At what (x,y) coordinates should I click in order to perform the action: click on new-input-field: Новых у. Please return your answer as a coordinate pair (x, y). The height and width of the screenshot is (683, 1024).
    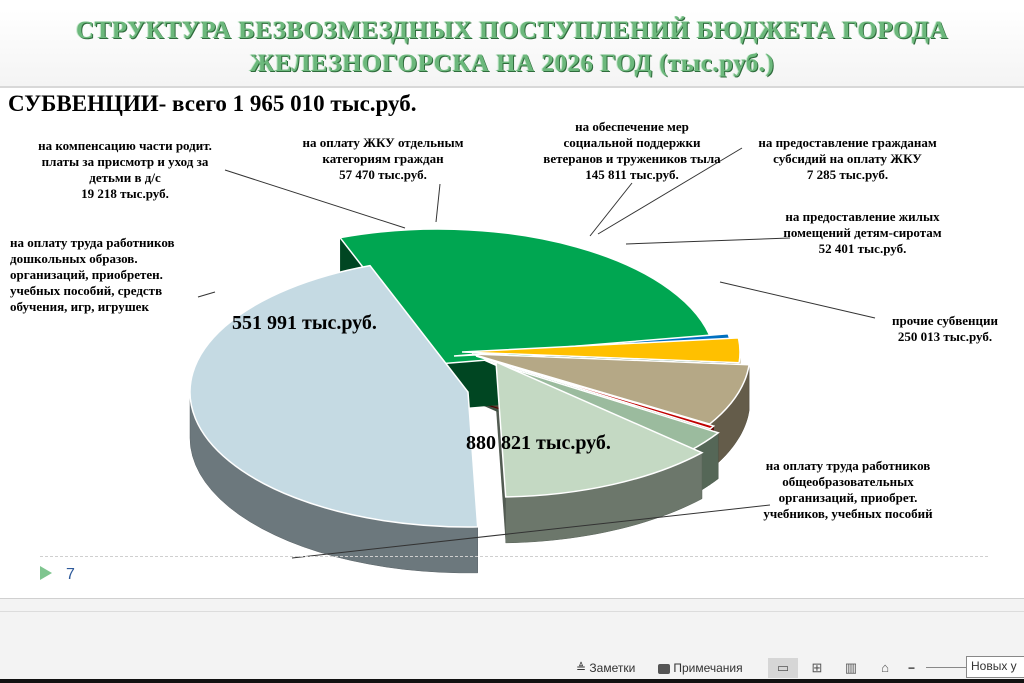
    Looking at the image, I should click on (995, 667).